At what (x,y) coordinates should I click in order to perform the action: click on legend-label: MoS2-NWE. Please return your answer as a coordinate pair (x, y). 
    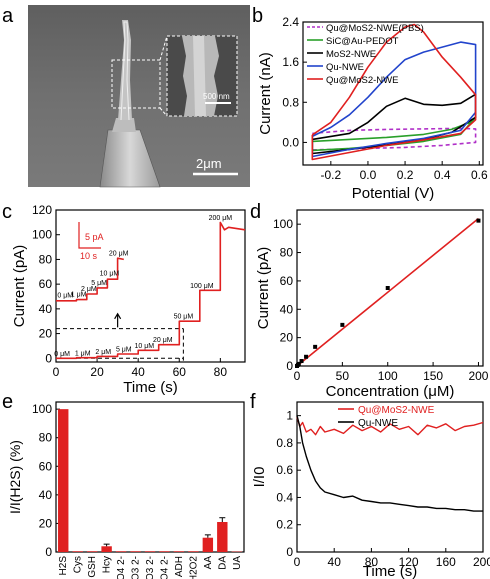
    Looking at the image, I should click on (351, 54).